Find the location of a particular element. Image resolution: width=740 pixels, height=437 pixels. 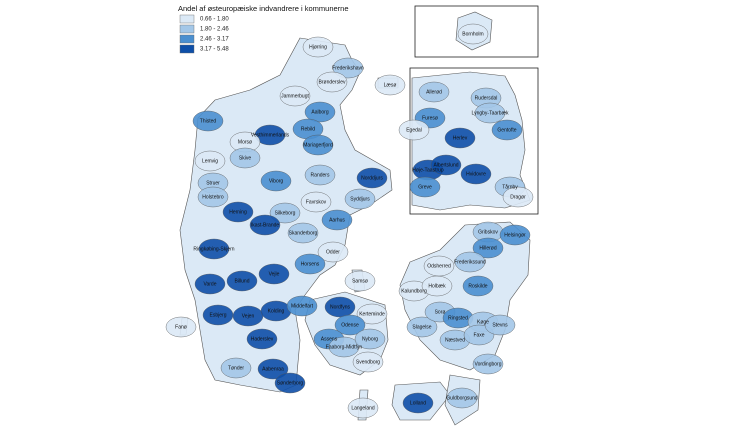

municipality-label: Langeland is located at coordinates (363, 408).